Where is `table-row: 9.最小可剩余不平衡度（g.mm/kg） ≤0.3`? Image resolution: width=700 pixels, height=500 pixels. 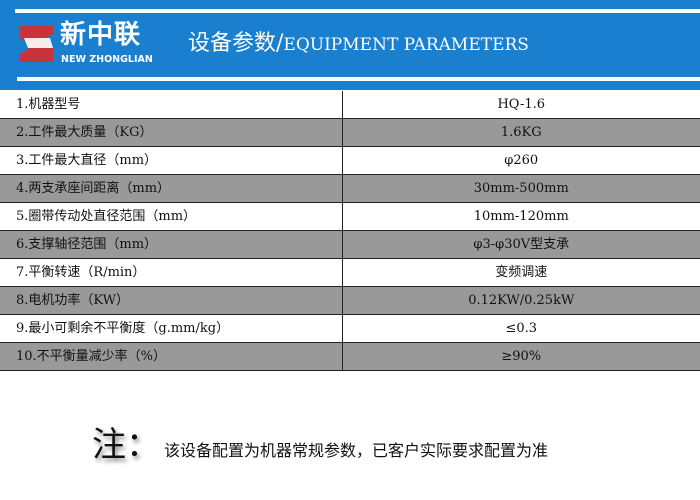 table-row: 9.最小可剩余不平衡度（g.mm/kg） ≤0.3 is located at coordinates (350, 328).